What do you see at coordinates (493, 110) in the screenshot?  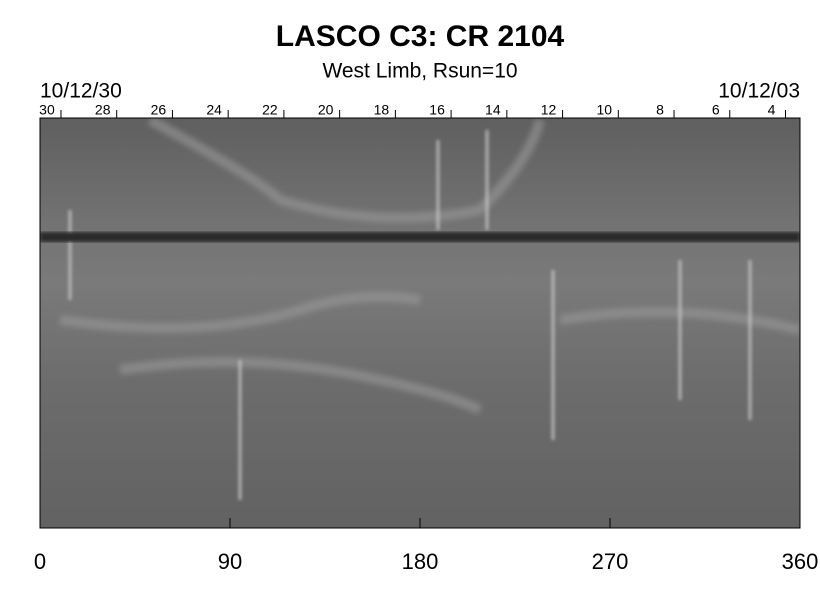 I see `x2-tick-label: 14` at bounding box center [493, 110].